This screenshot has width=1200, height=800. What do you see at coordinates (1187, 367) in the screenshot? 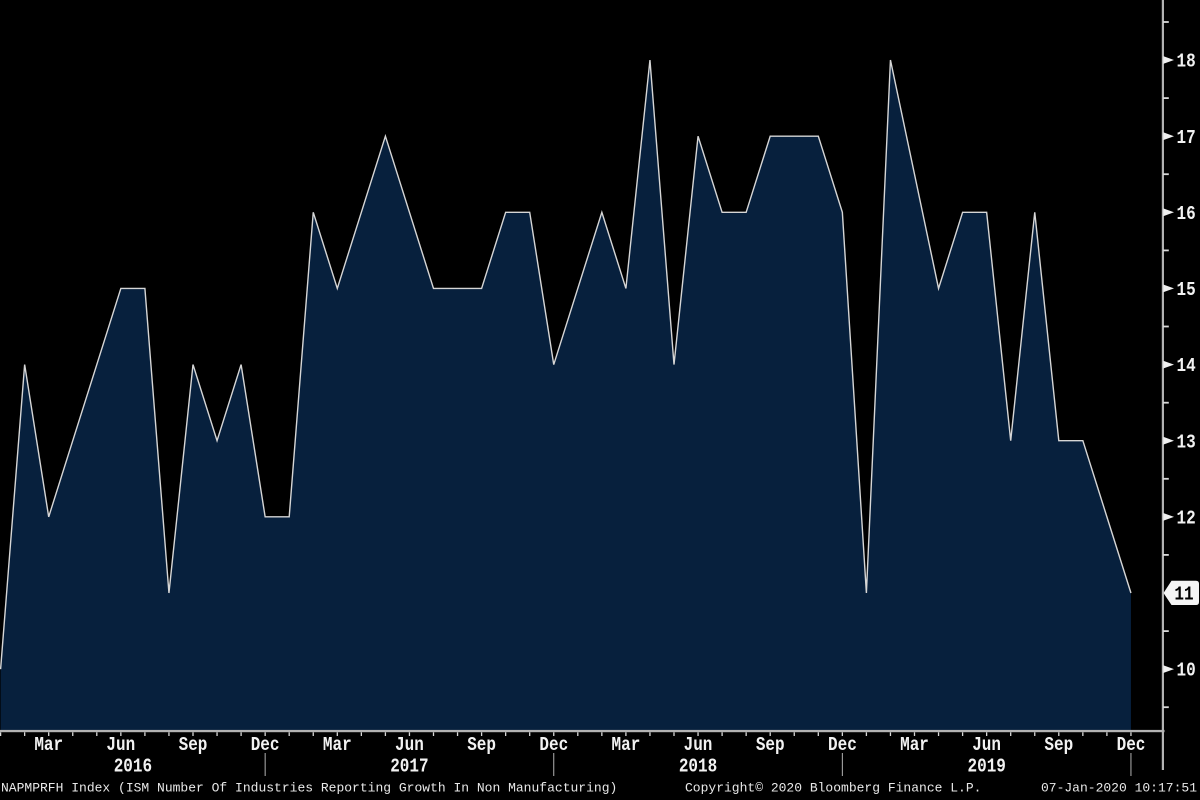
I see `svg-text: 14` at bounding box center [1187, 367].